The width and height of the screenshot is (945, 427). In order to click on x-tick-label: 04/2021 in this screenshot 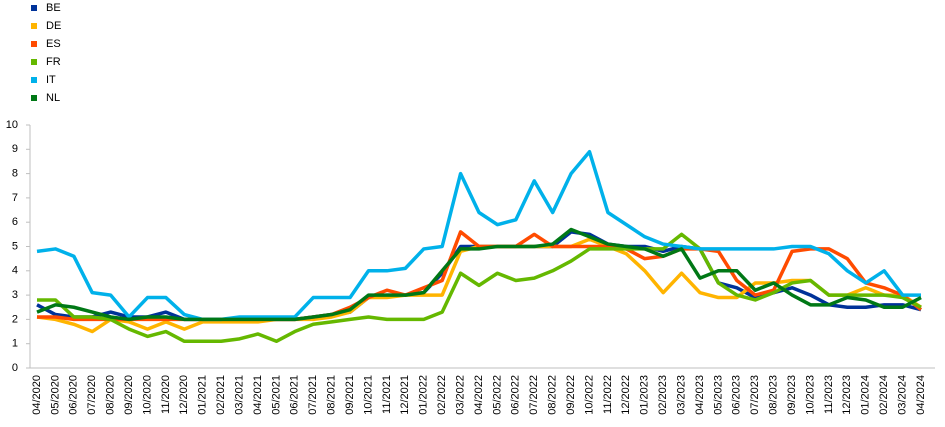, I will do `click(258, 395)`.